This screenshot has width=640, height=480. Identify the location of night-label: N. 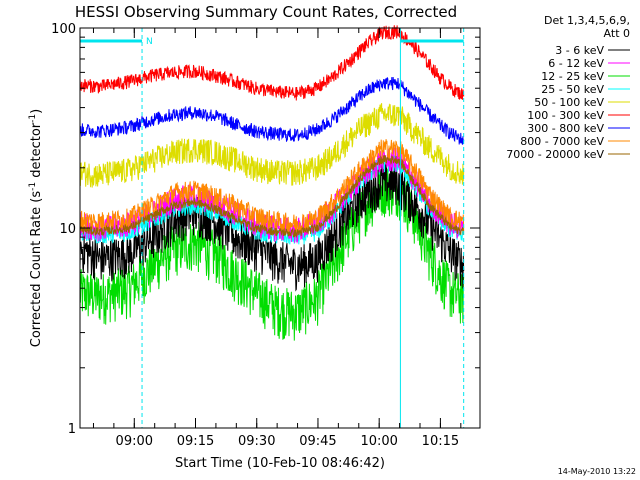
(149, 42).